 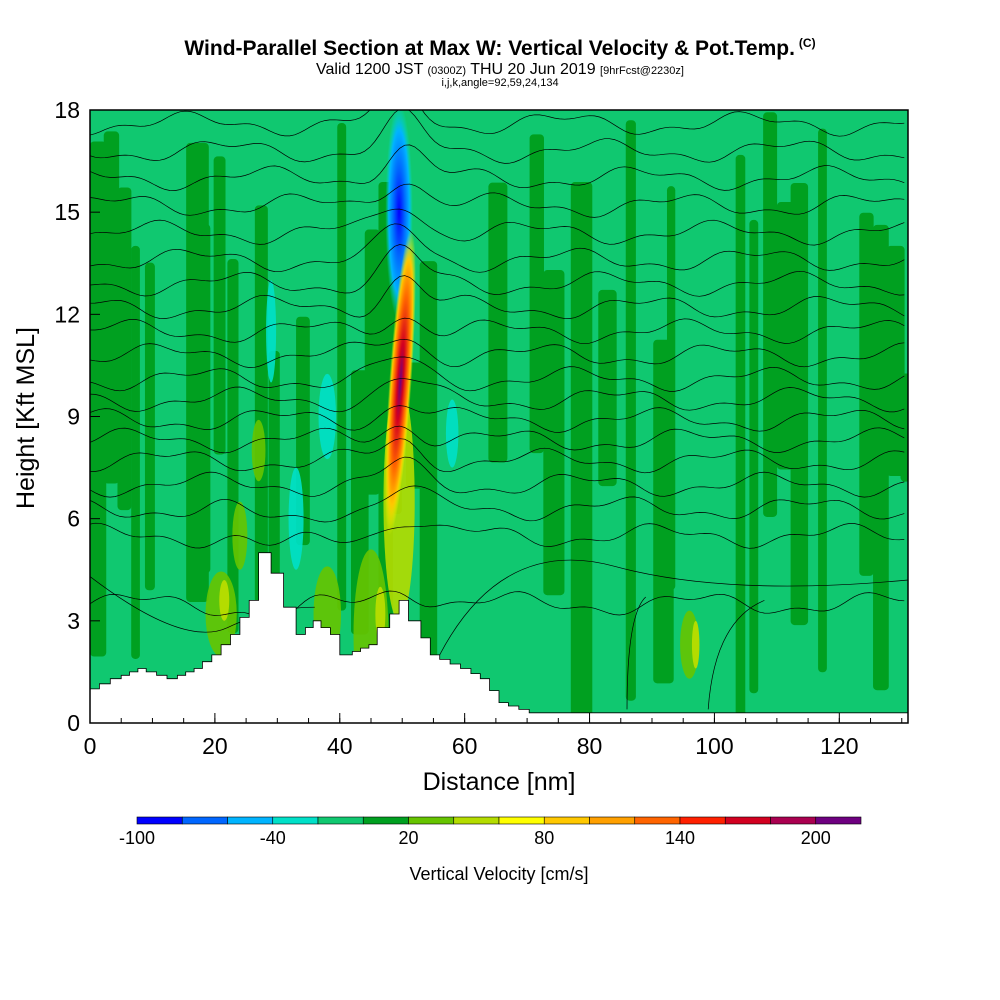 What do you see at coordinates (215, 746) in the screenshot?
I see `x-tick-label: 20` at bounding box center [215, 746].